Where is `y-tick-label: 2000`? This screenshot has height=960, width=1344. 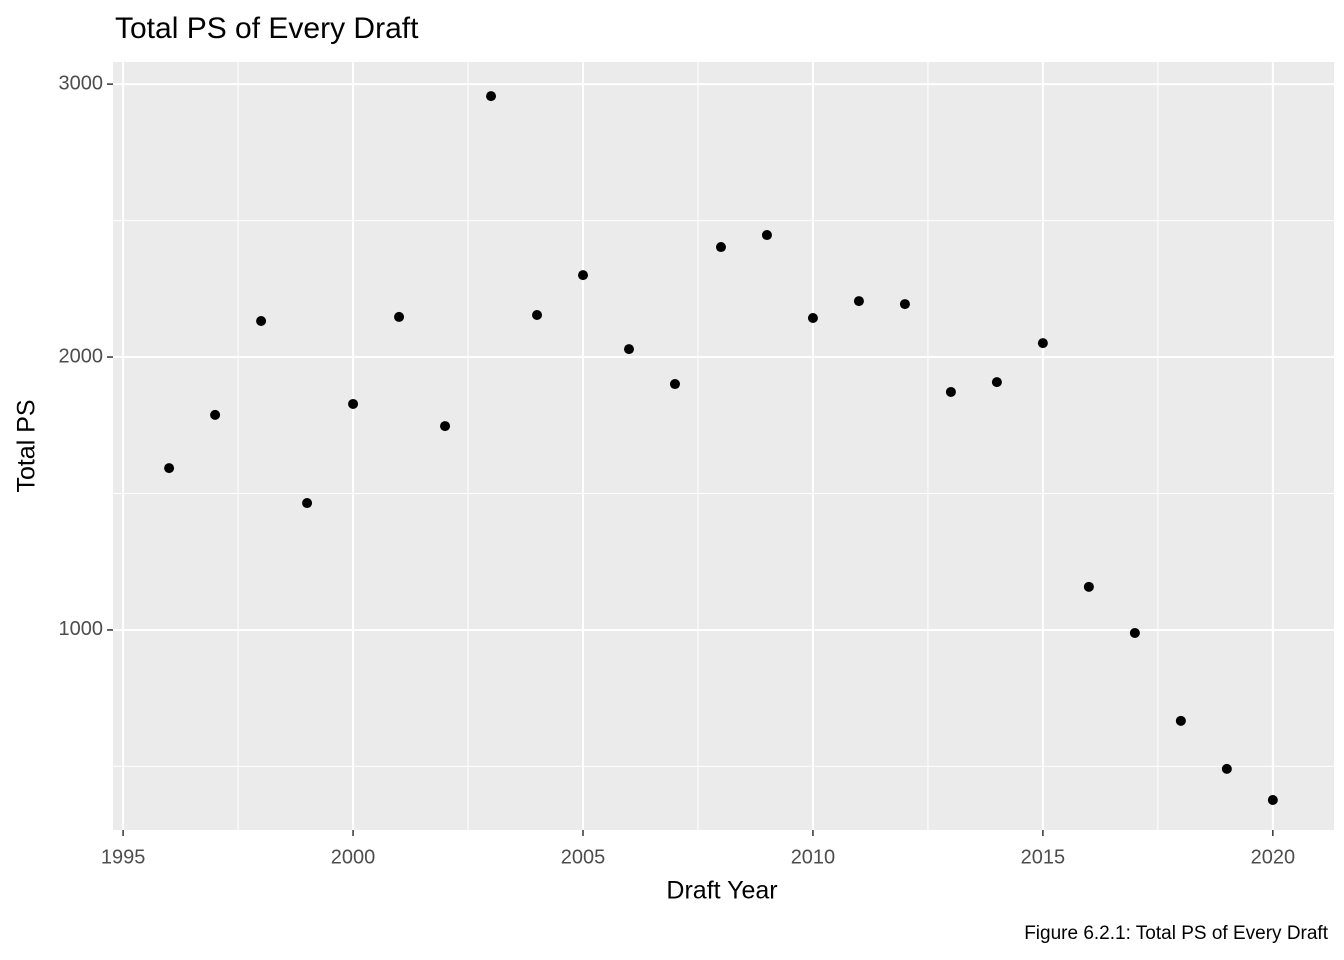
y-tick-label: 2000 is located at coordinates (81, 356).